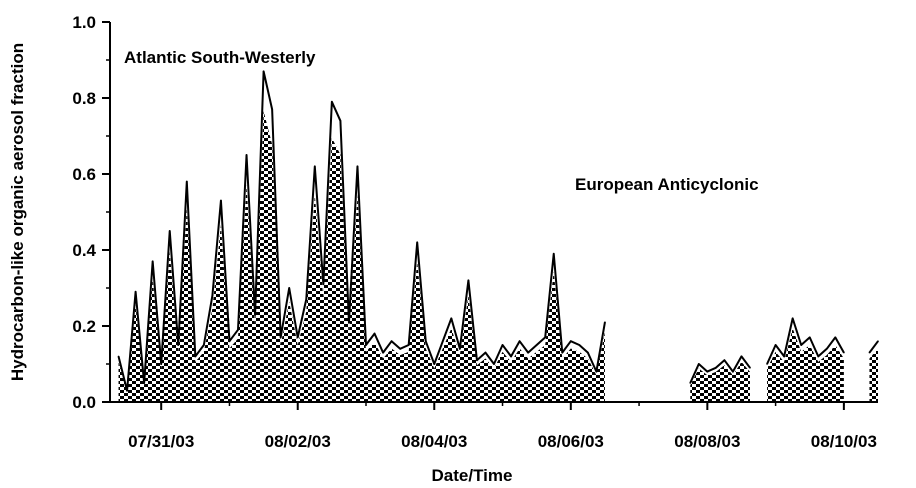 The width and height of the screenshot is (916, 488). I want to click on x-tick-label: 08/08/03, so click(707, 441).